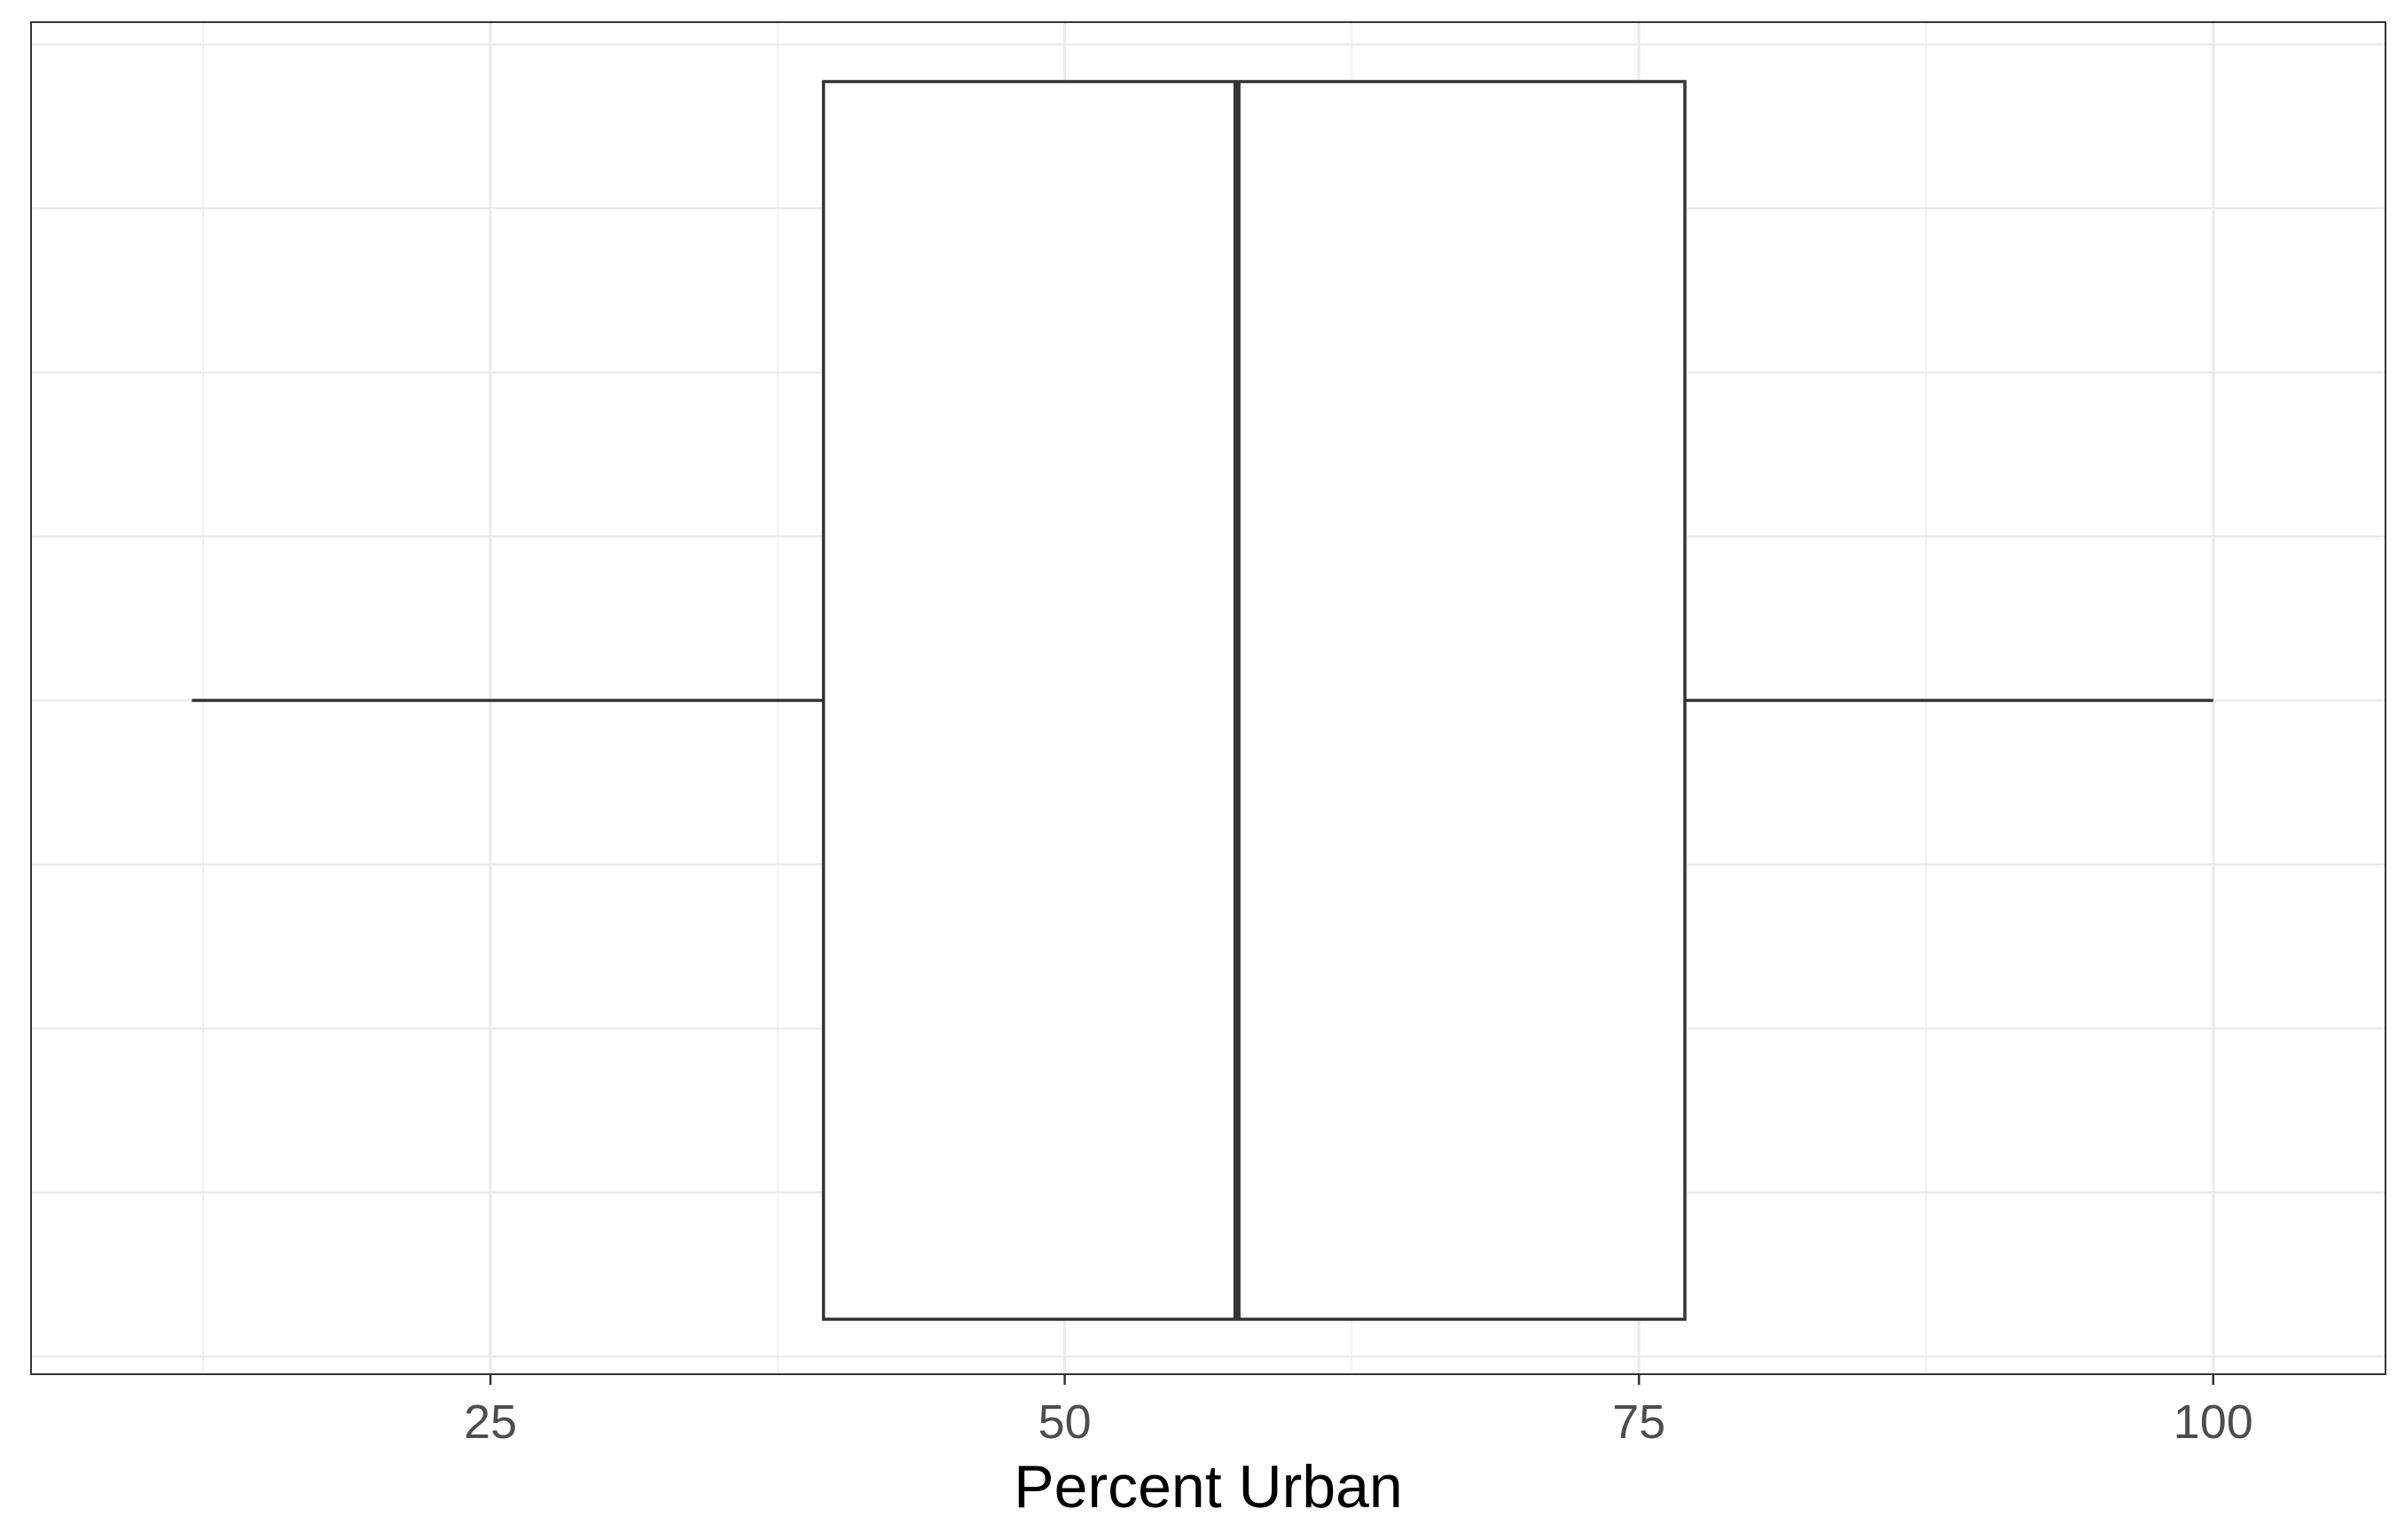 This screenshot has width=2405, height=1540. Describe the element at coordinates (491, 1422) in the screenshot. I see `x-tick-label: 25` at that location.